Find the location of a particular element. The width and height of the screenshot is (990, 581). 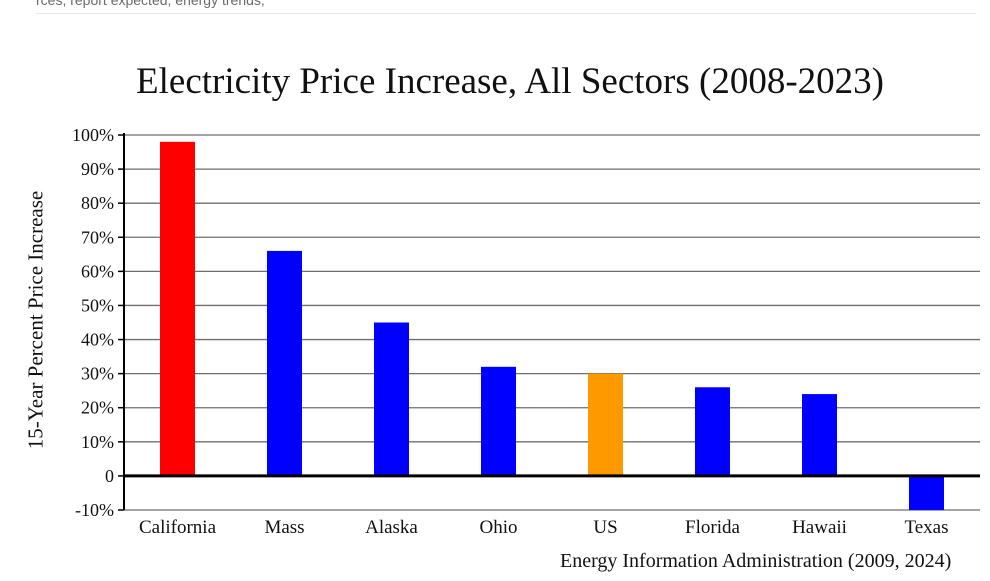

page-header-strip: rces, report expected, energy trends, is located at coordinates (495, 7).